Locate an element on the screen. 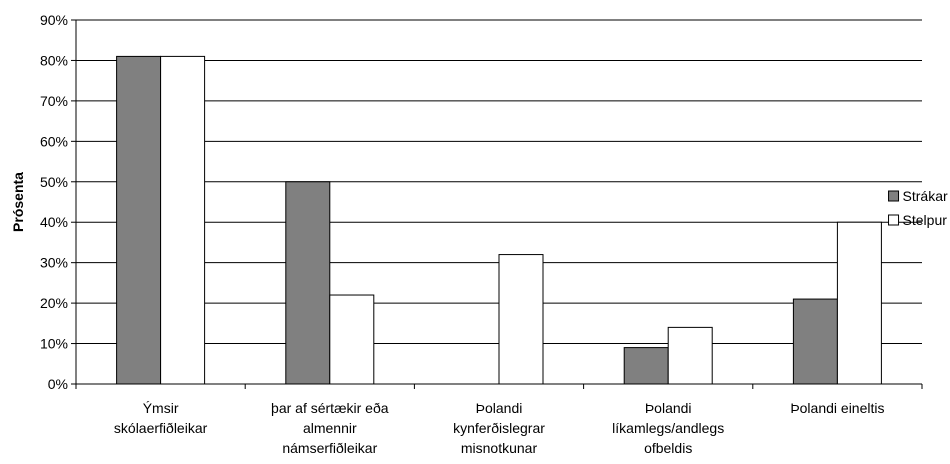 The image size is (950, 464). x-tick-label: Ýmsir skólaerfiðleikar is located at coordinates (161, 418).